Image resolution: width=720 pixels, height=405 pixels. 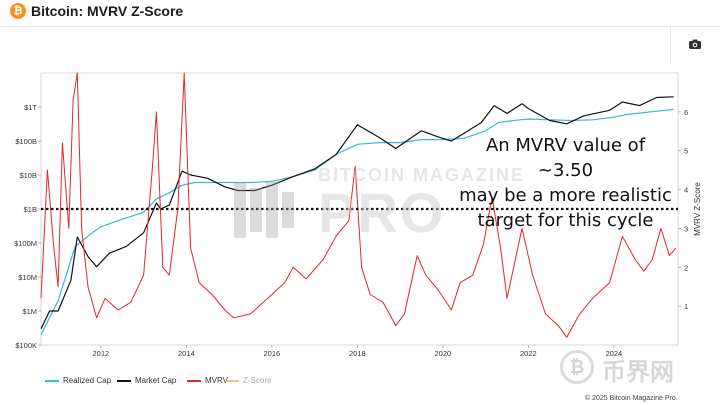 I want to click on y-left-tick-label: $1T, so click(x=30, y=107).